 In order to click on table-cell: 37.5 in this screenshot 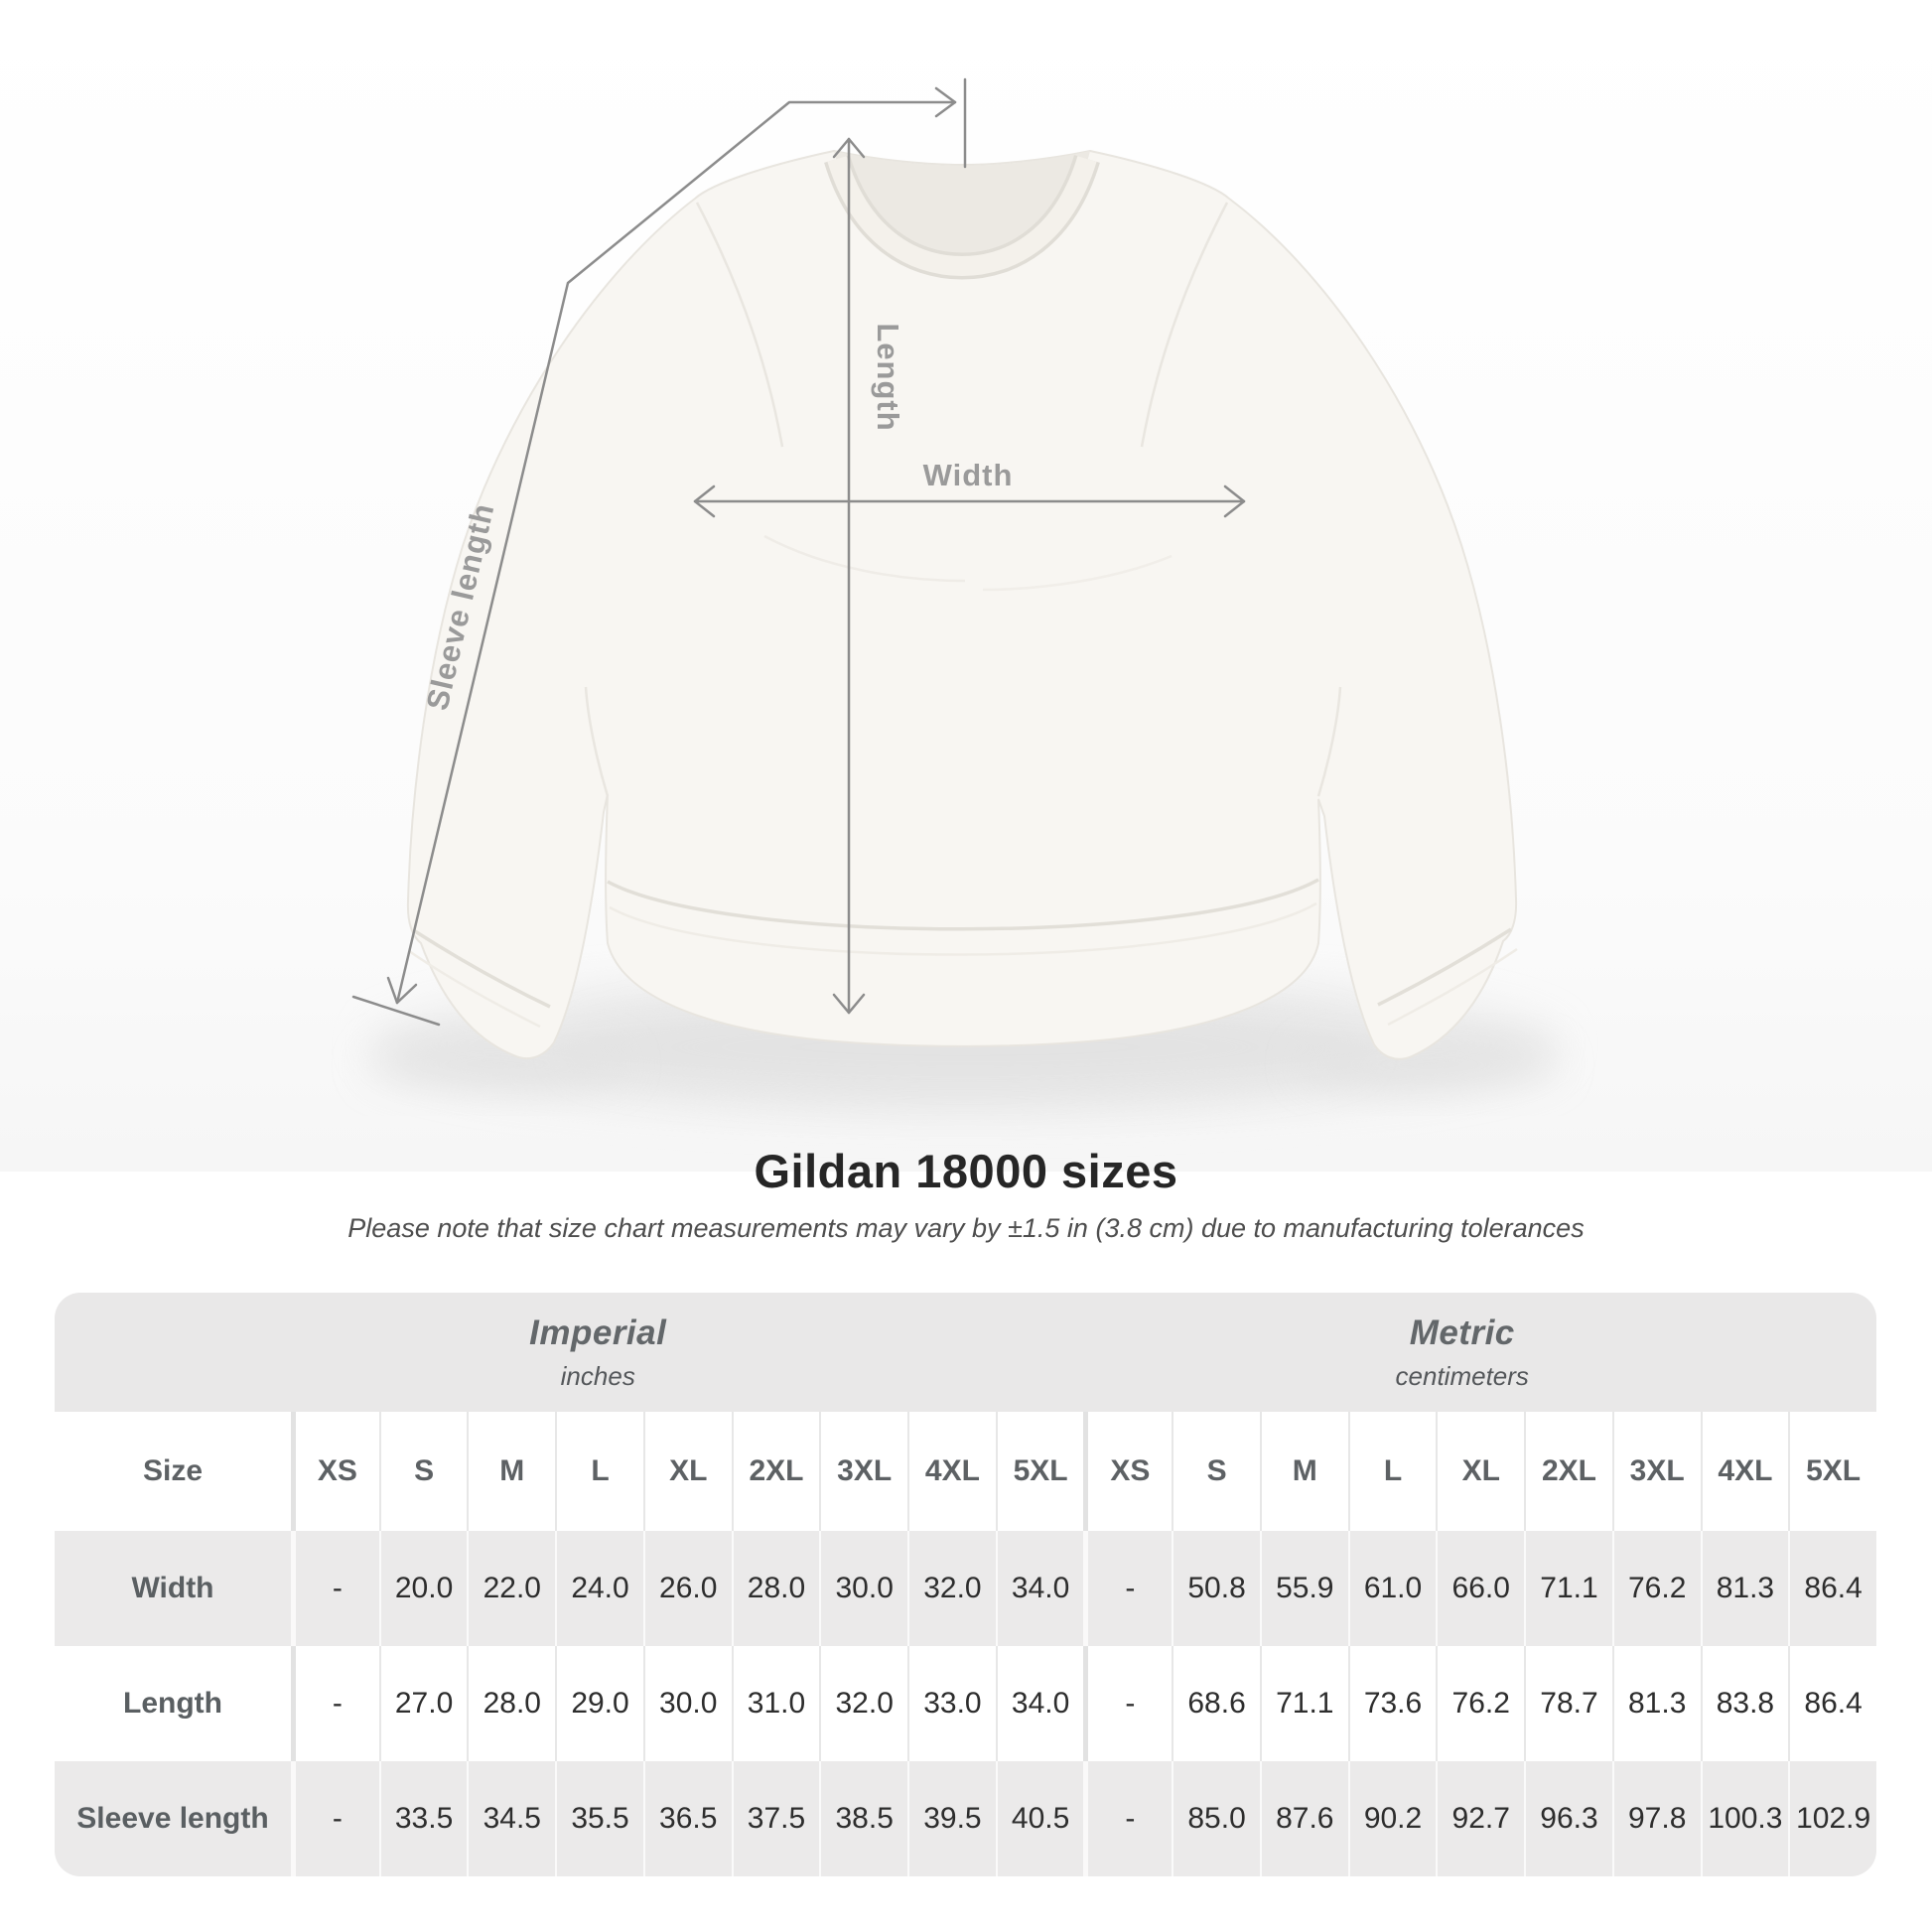, I will do `click(776, 1818)`.